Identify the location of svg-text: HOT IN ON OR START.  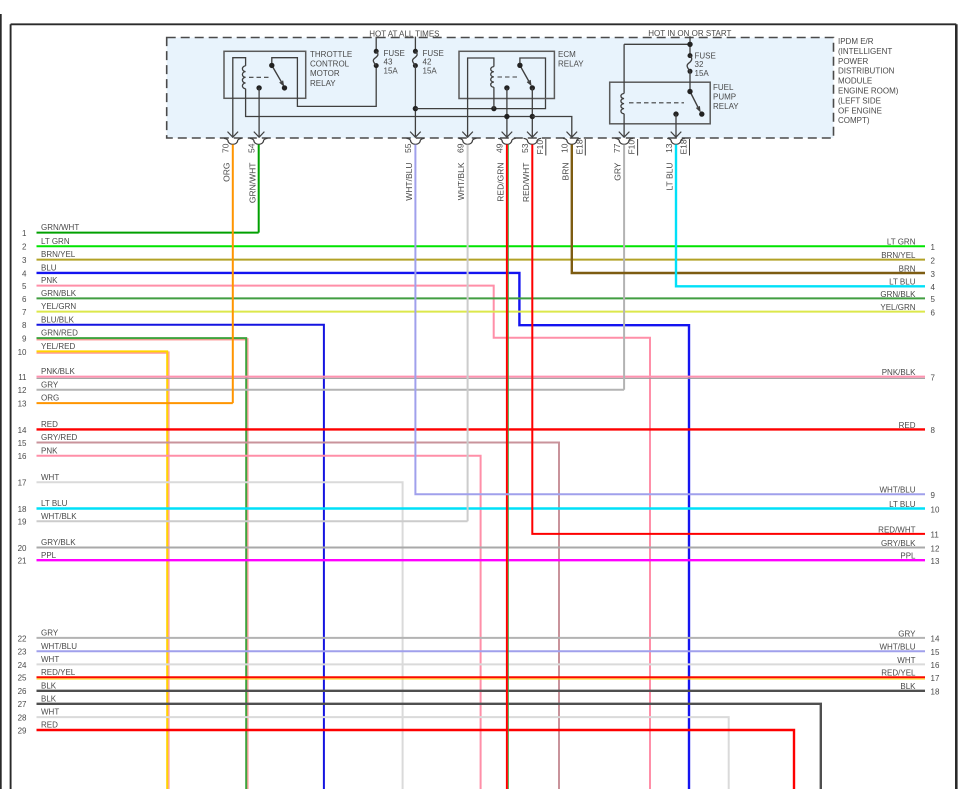
(689, 33).